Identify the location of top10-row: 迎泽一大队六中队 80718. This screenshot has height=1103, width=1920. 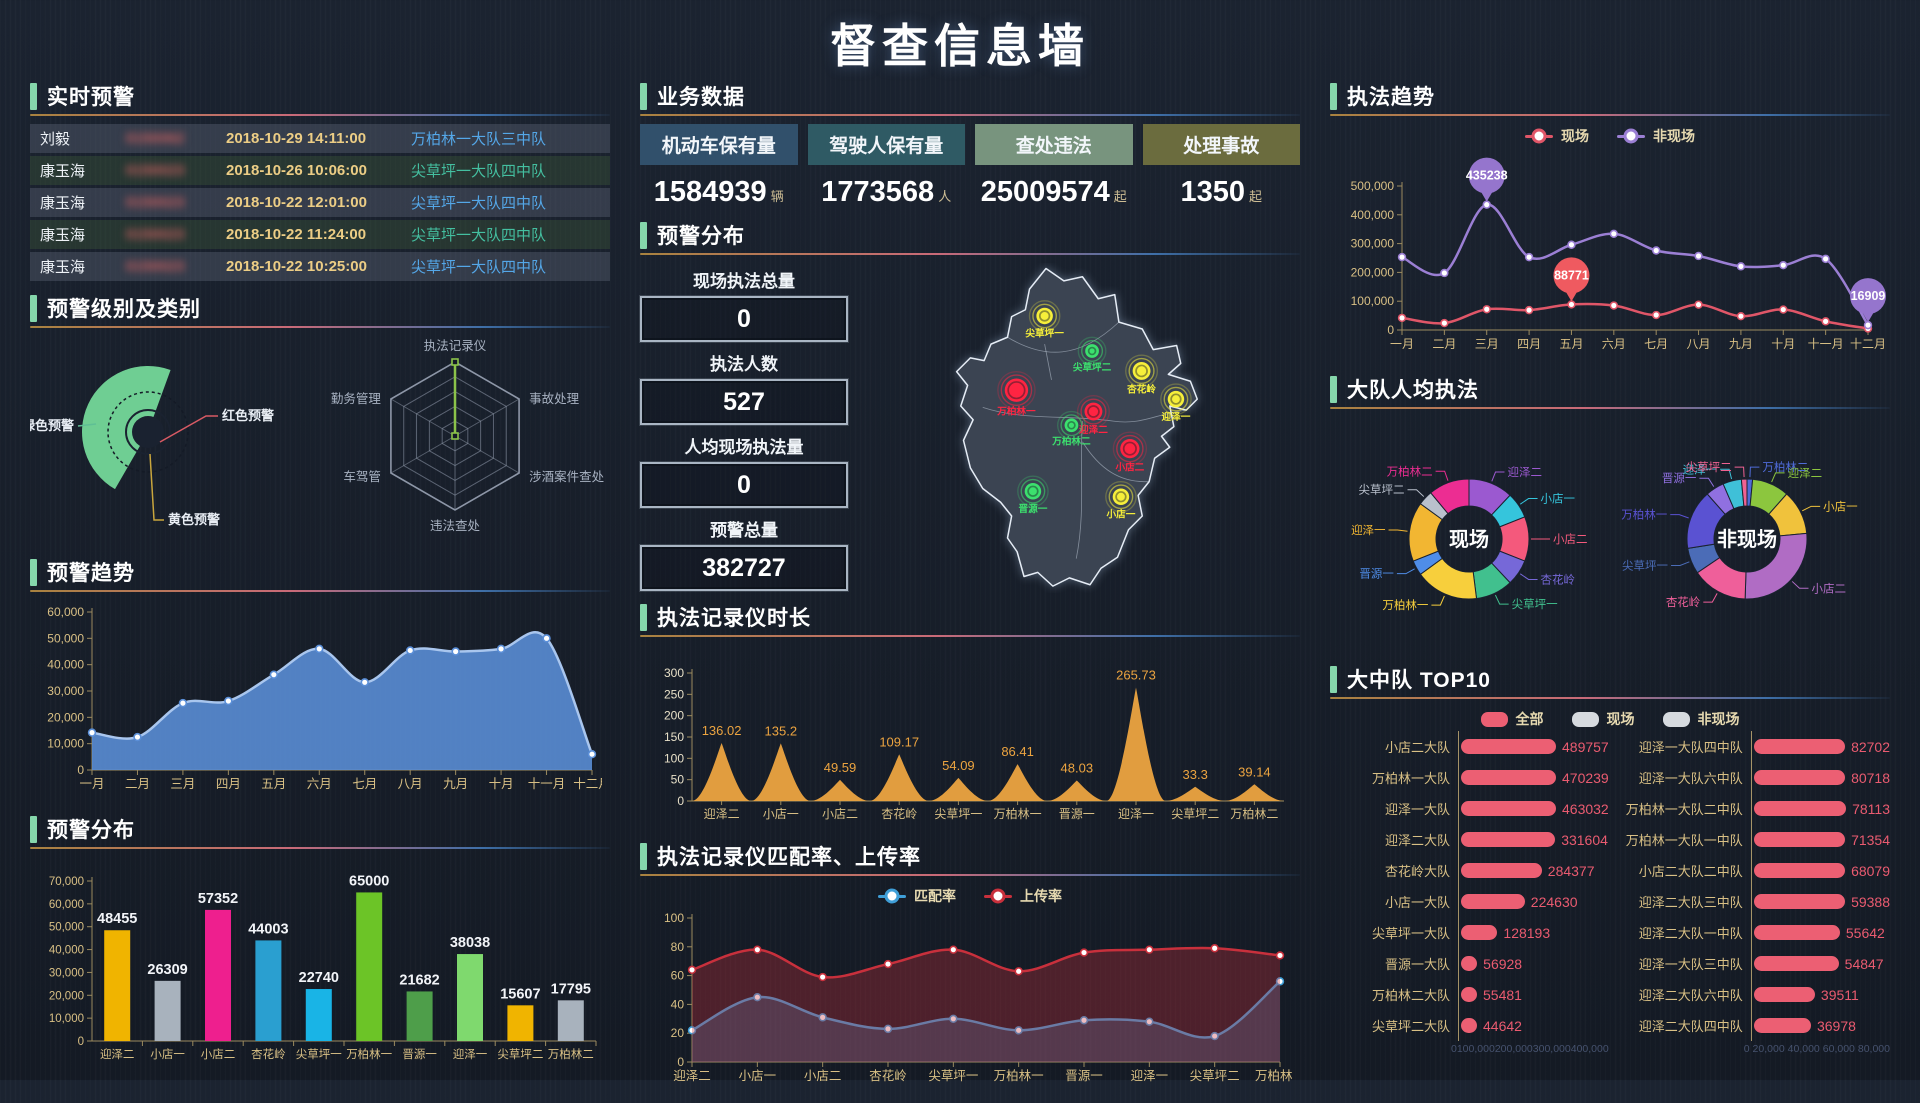
(1756, 777).